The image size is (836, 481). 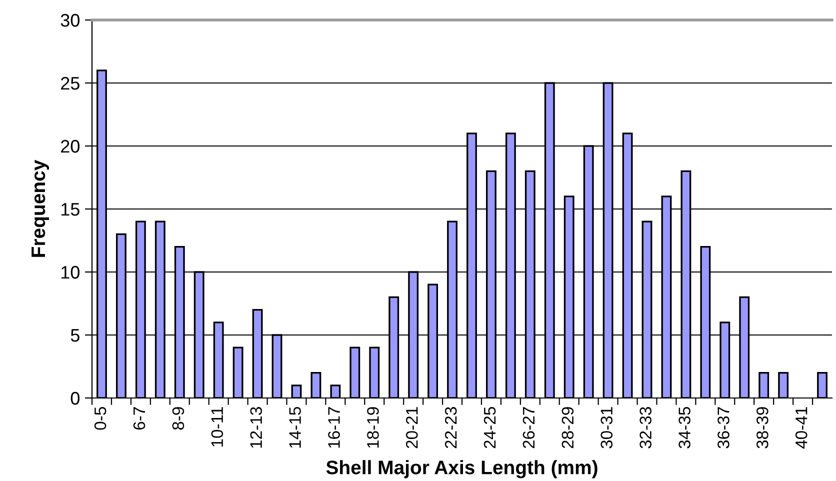 I want to click on x-tick-label: 24-25, so click(x=490, y=427).